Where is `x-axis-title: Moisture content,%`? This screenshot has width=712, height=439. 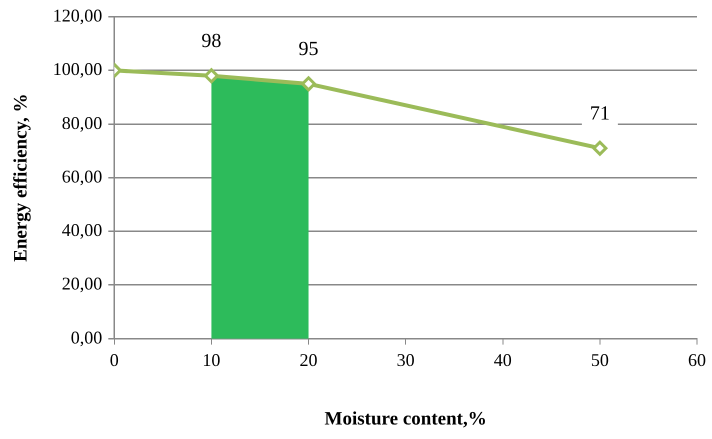 x-axis-title: Moisture content,% is located at coordinates (405, 419).